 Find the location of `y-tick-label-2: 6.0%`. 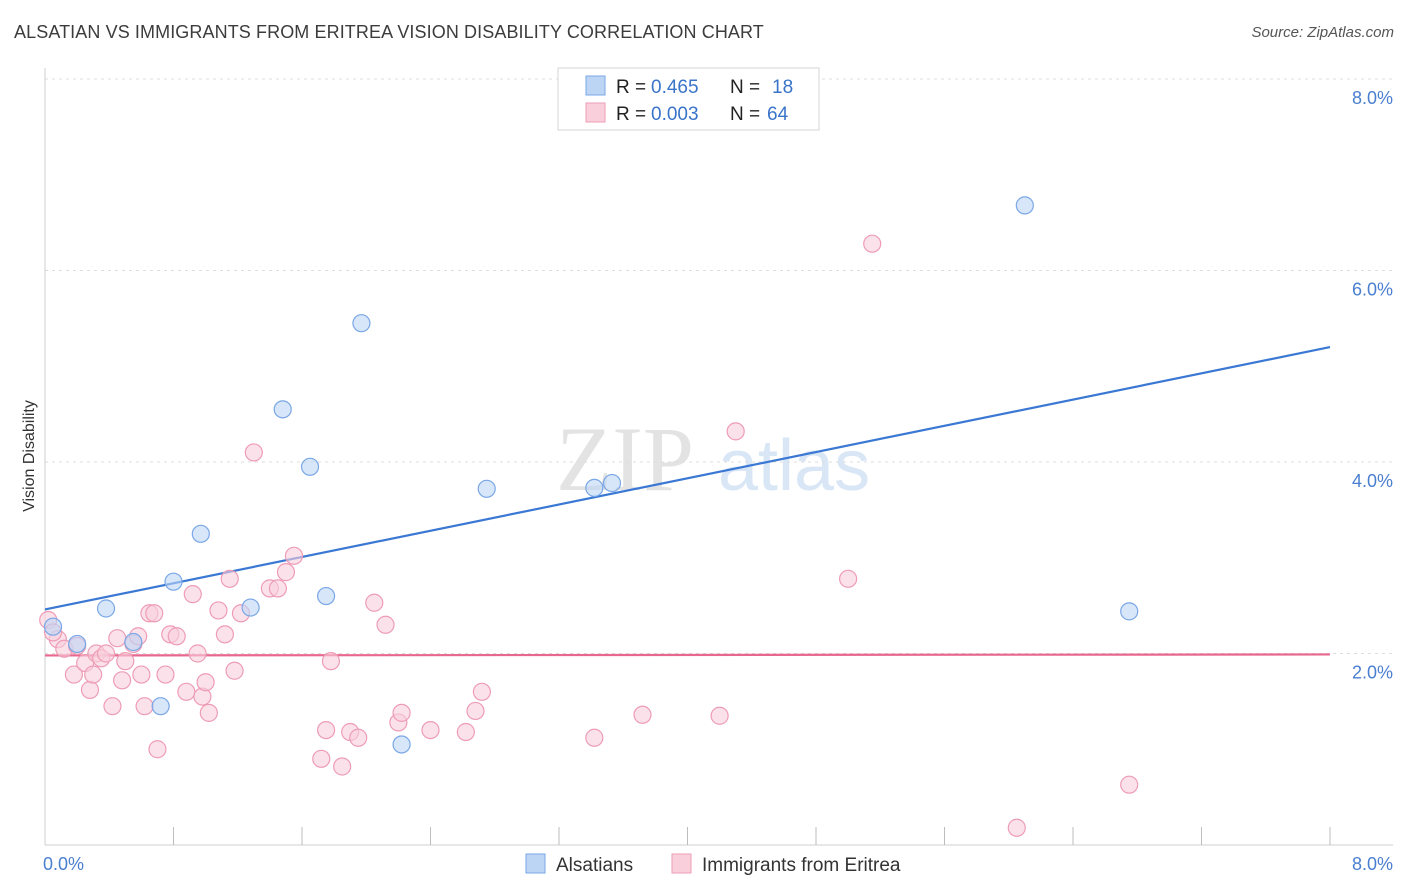

y-tick-label-2: 6.0% is located at coordinates (1372, 290).